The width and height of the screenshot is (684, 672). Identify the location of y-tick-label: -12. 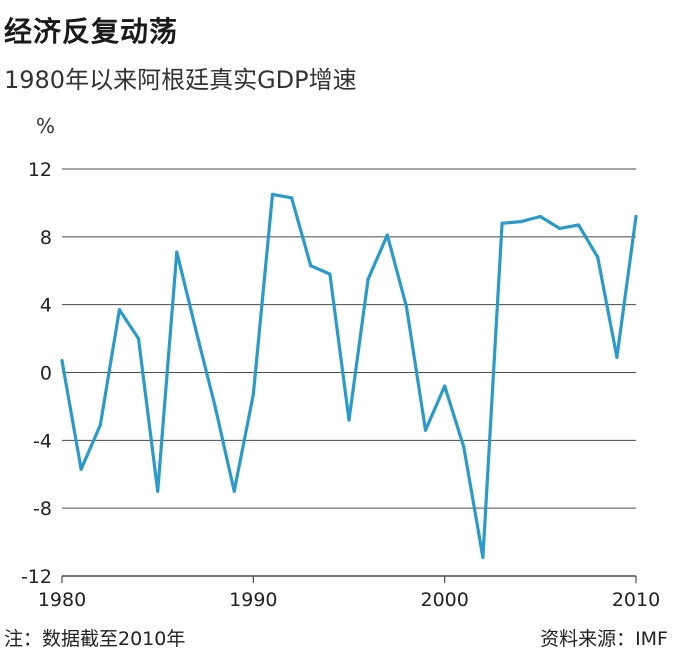
(36, 577).